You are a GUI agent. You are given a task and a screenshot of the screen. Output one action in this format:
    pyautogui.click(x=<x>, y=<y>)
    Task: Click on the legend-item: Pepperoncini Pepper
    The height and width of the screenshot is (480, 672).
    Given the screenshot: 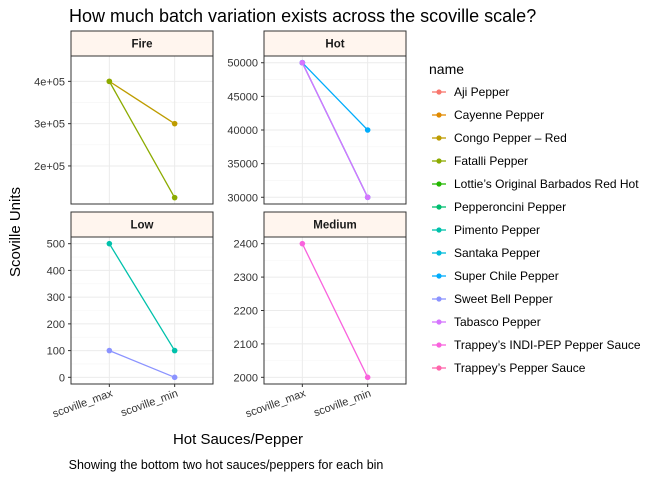 What is the action you would take?
    pyautogui.click(x=499, y=207)
    